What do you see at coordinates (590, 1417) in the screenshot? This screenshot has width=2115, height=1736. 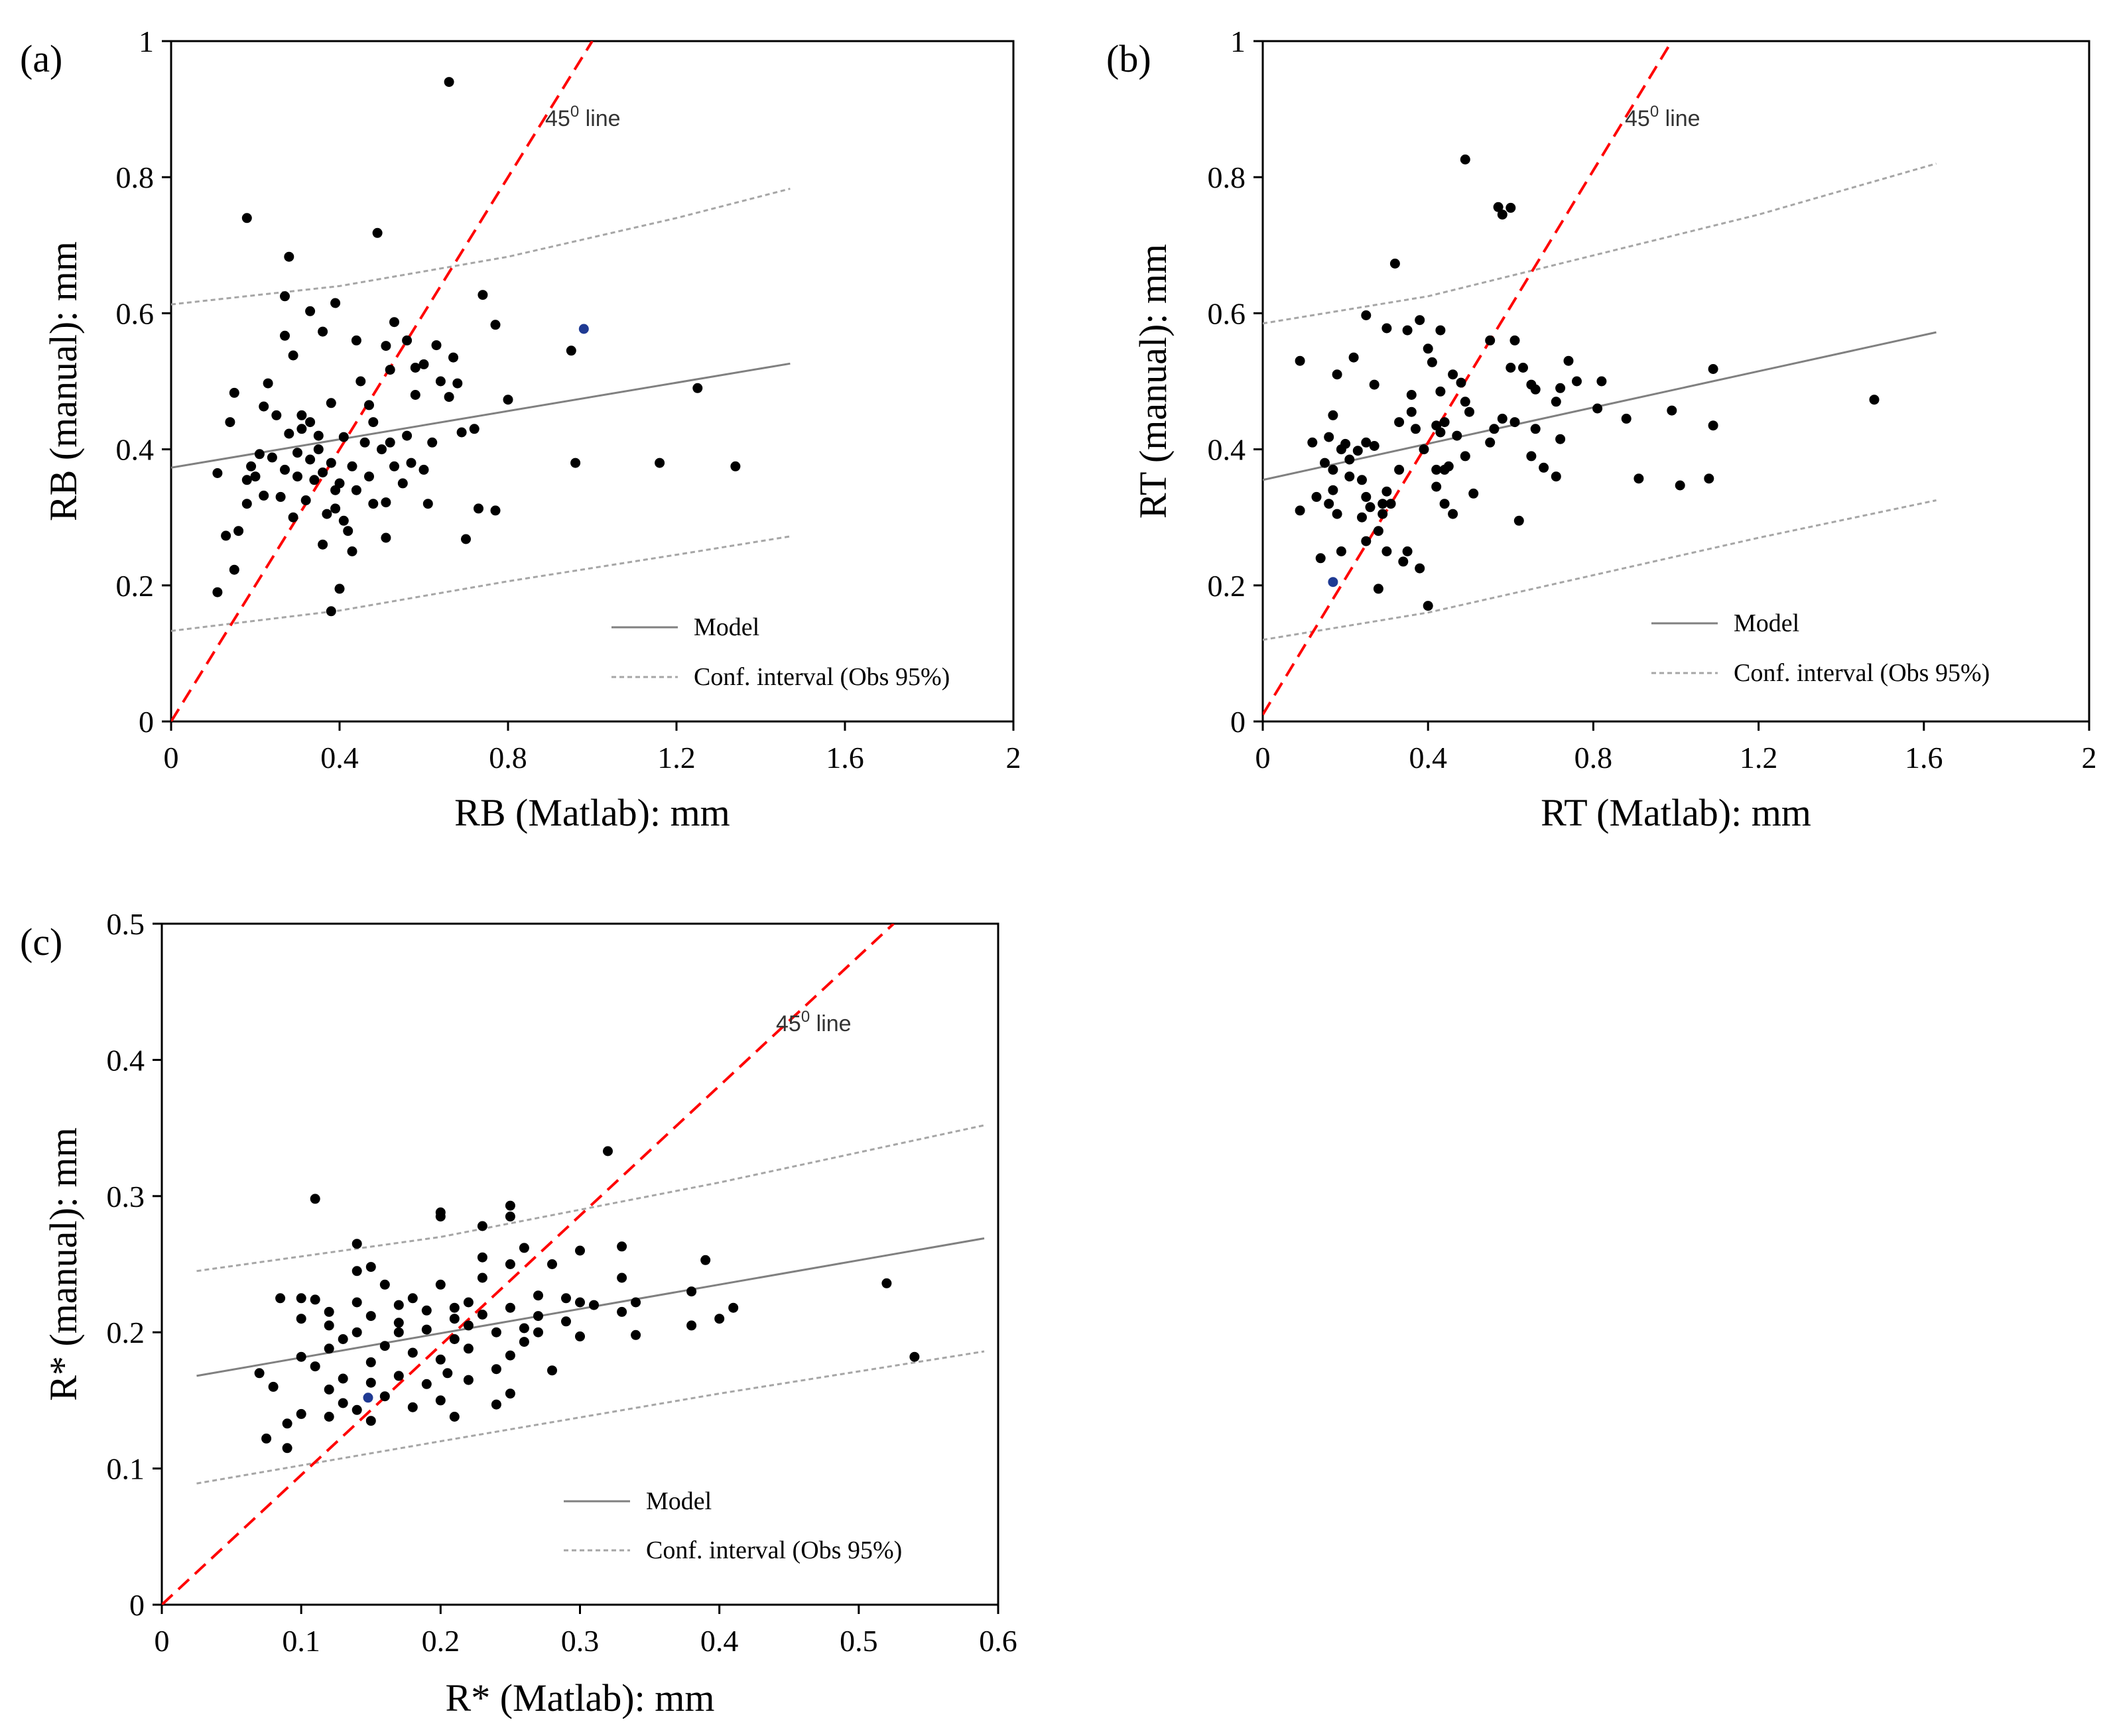 I see `conf-interval-lower-line` at bounding box center [590, 1417].